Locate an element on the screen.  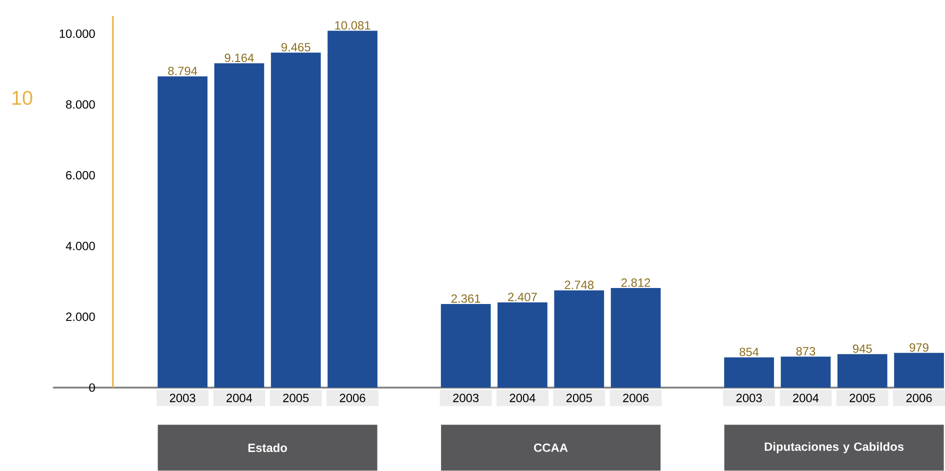
data-label: 2.812 is located at coordinates (635, 282).